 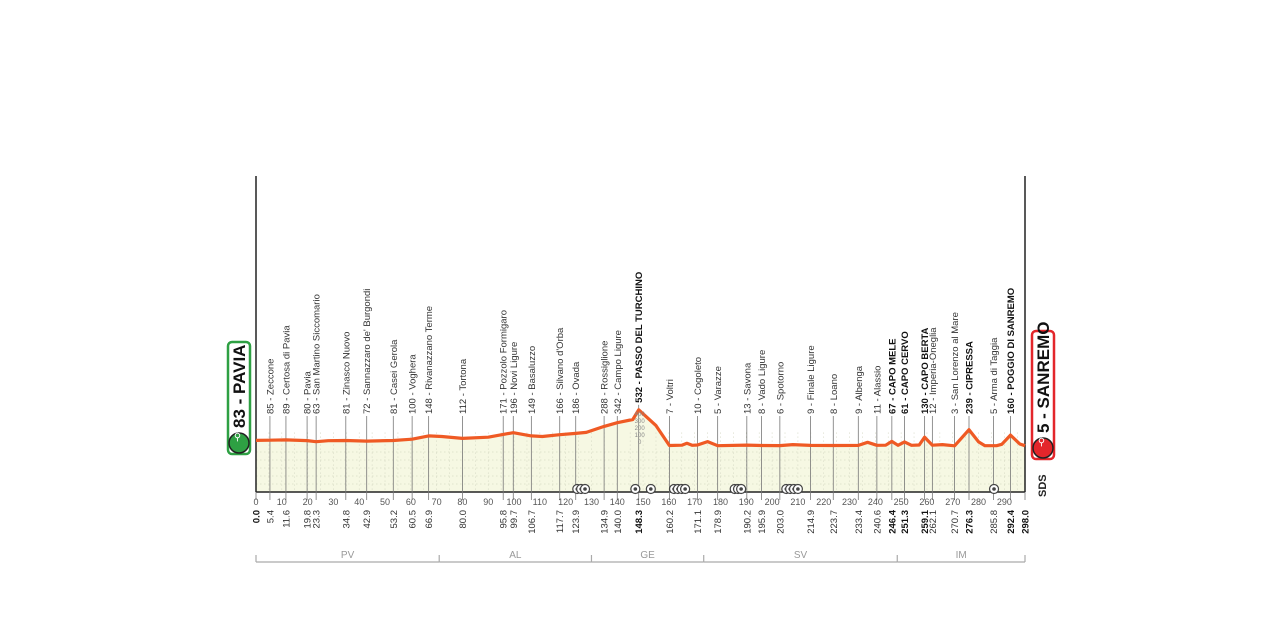 What do you see at coordinates (834, 394) in the screenshot?
I see `waypoint-label: 8 - Loano` at bounding box center [834, 394].